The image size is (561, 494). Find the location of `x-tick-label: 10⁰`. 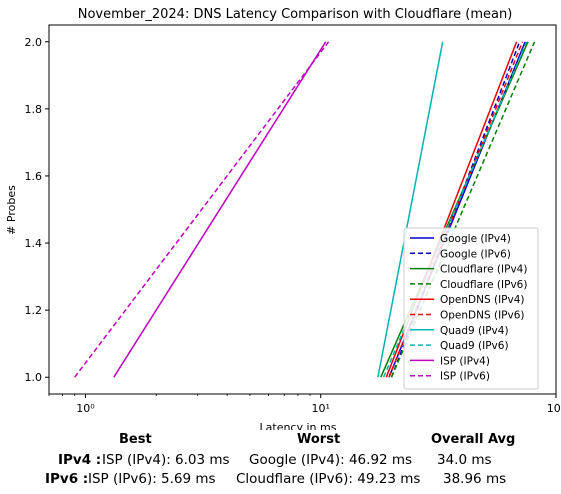

x-tick-label: 10⁰ is located at coordinates (85, 408).